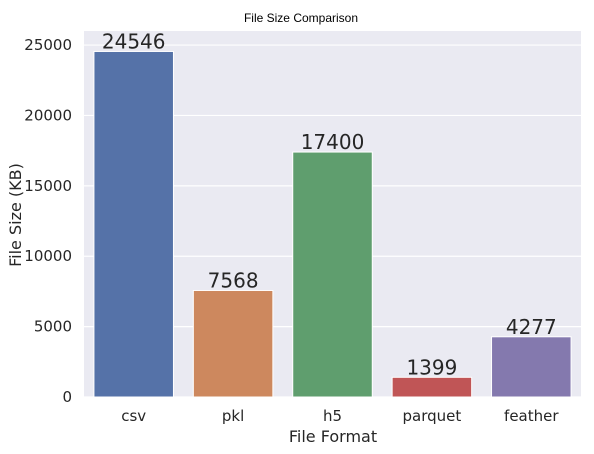  What do you see at coordinates (67, 397) in the screenshot?
I see `y-tick-label: 0` at bounding box center [67, 397].